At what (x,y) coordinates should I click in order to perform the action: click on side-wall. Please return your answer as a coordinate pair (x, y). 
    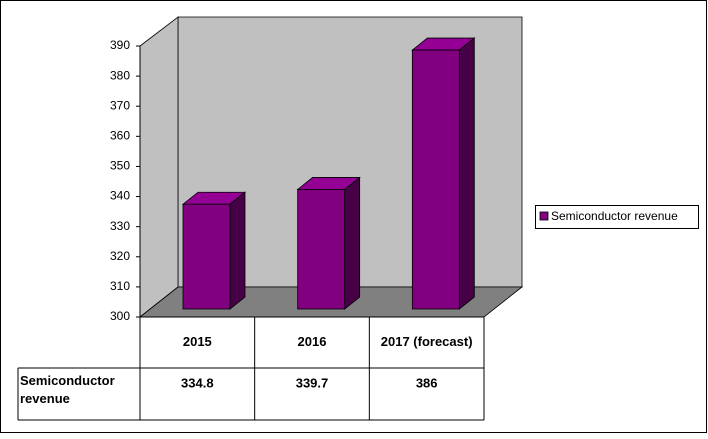
    Looking at the image, I should click on (159, 167).